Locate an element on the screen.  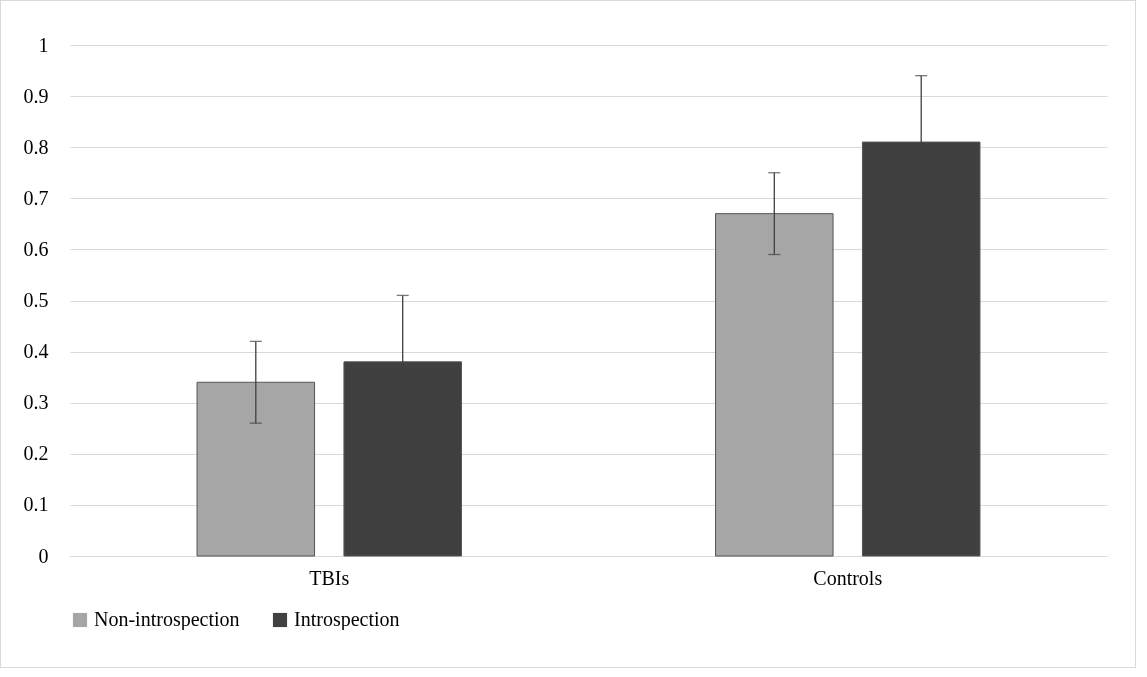
y-tick-label: 0.7 is located at coordinates (36, 197).